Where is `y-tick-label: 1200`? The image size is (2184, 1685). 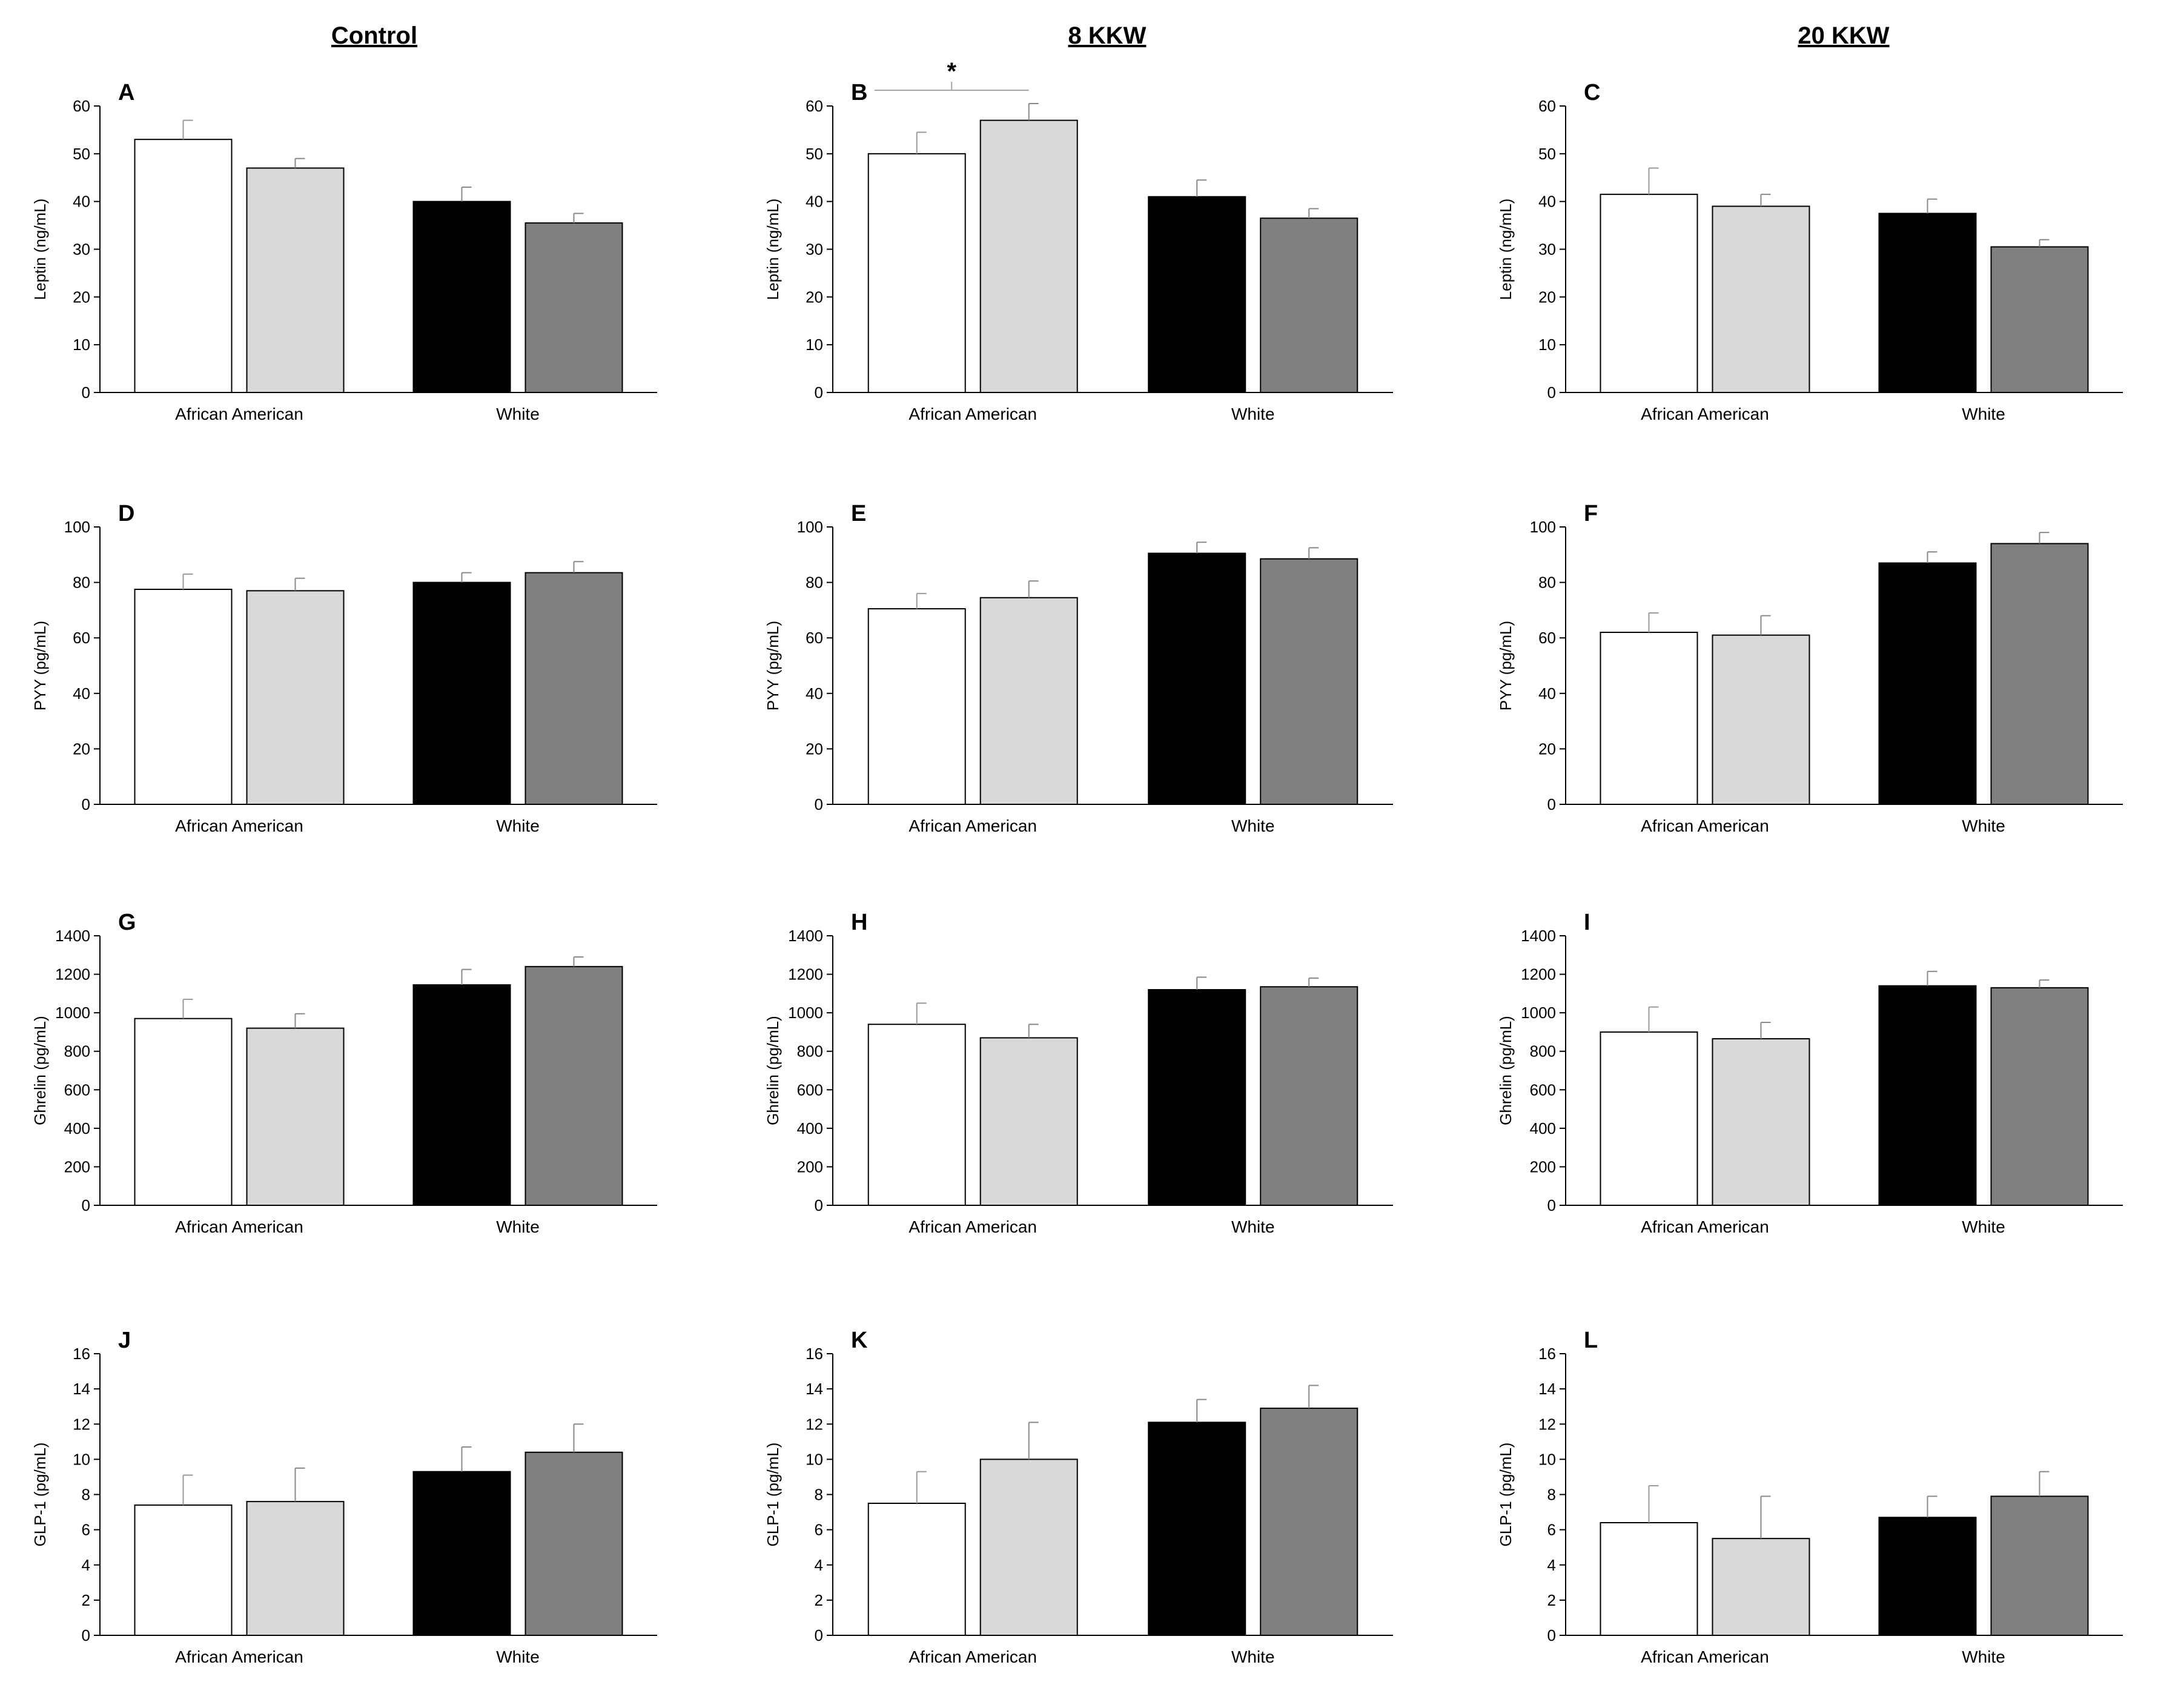 y-tick-label: 1200 is located at coordinates (805, 974).